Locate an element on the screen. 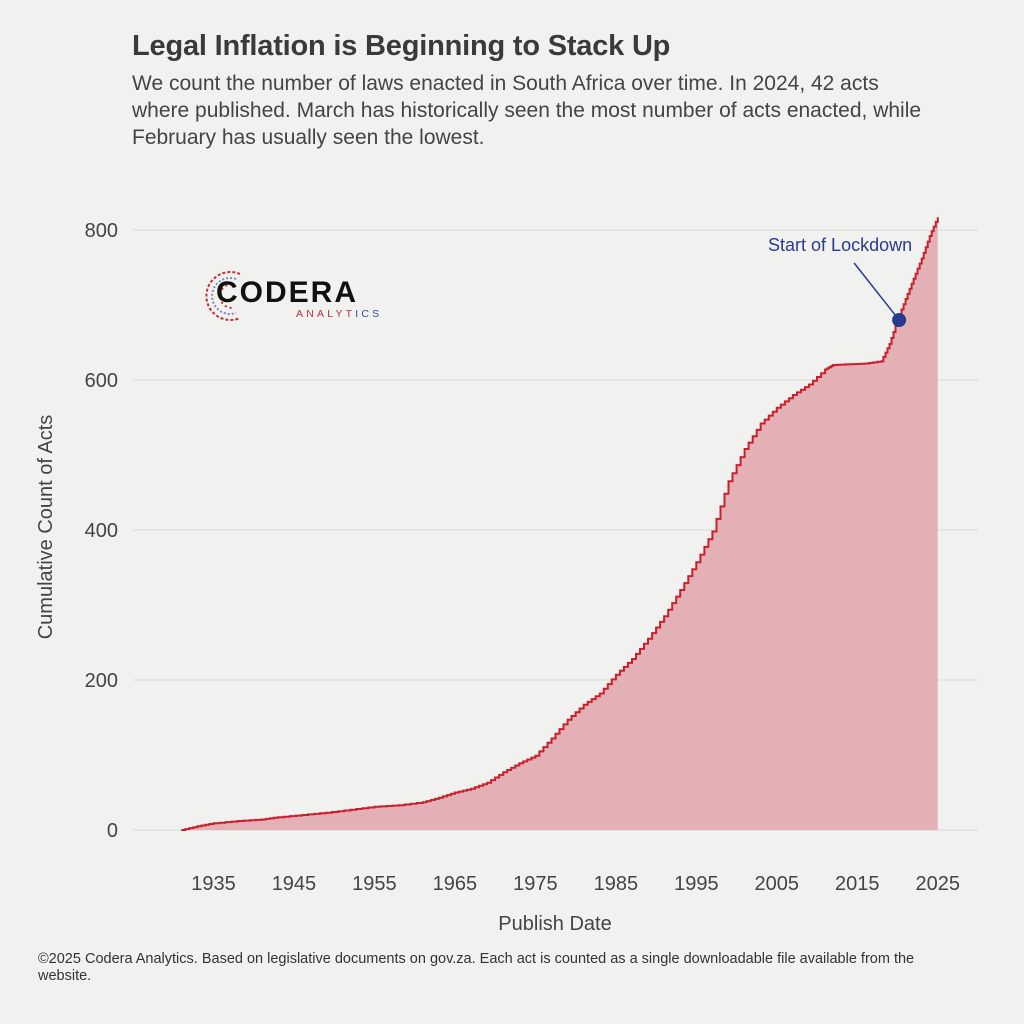 This screenshot has height=1024, width=1024. x-tick-label-1975: 1975 is located at coordinates (535, 884).